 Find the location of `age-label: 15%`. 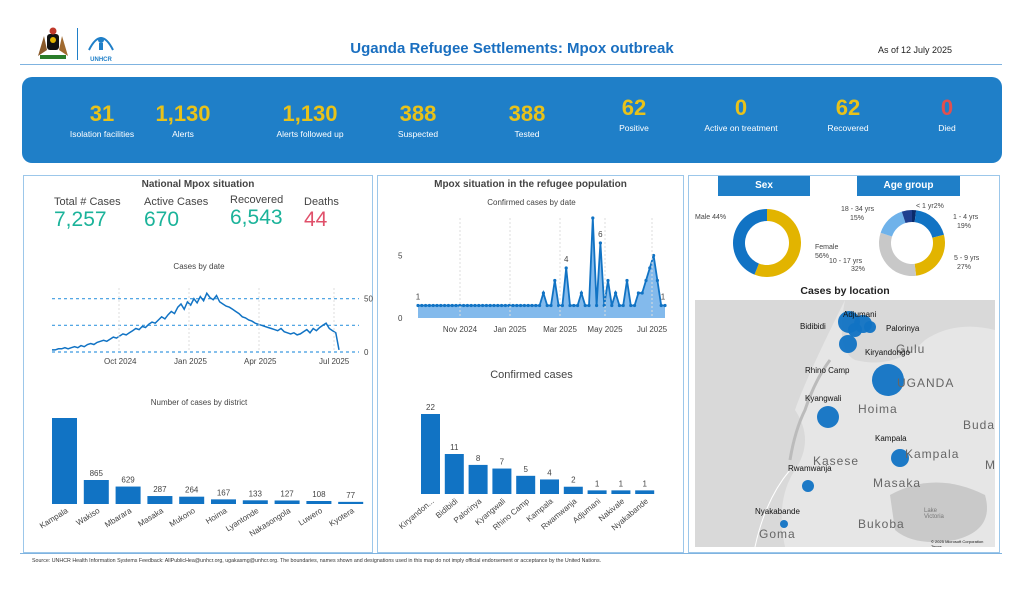

age-label: 15% is located at coordinates (857, 218).